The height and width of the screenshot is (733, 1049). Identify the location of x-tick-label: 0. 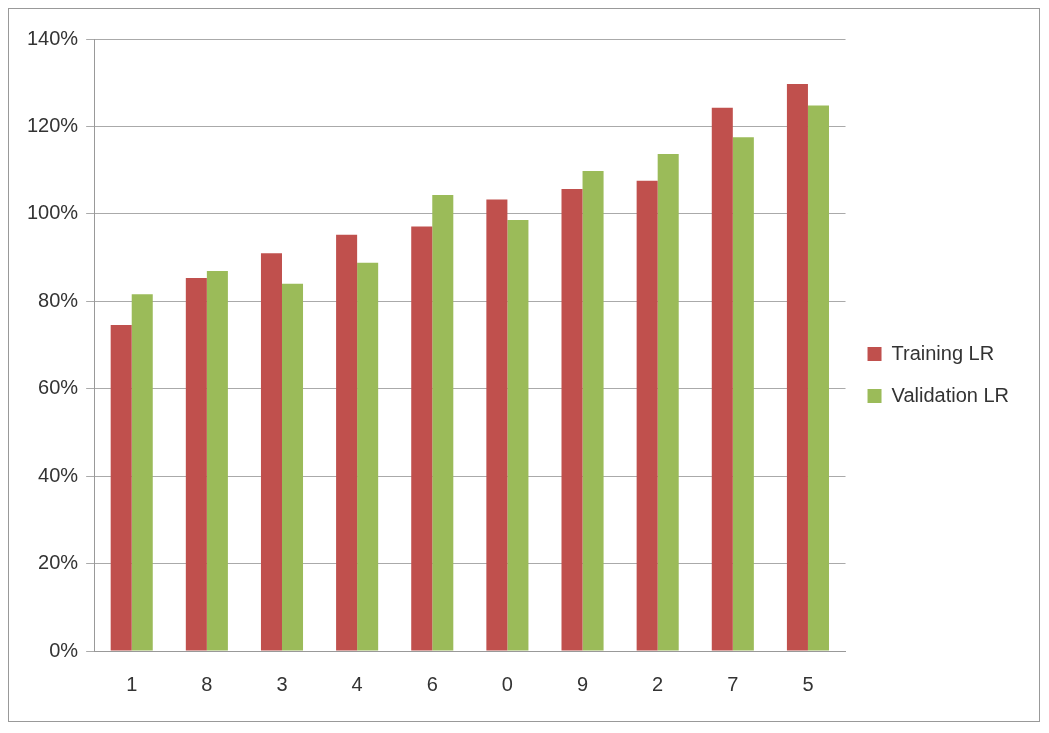
(507, 683).